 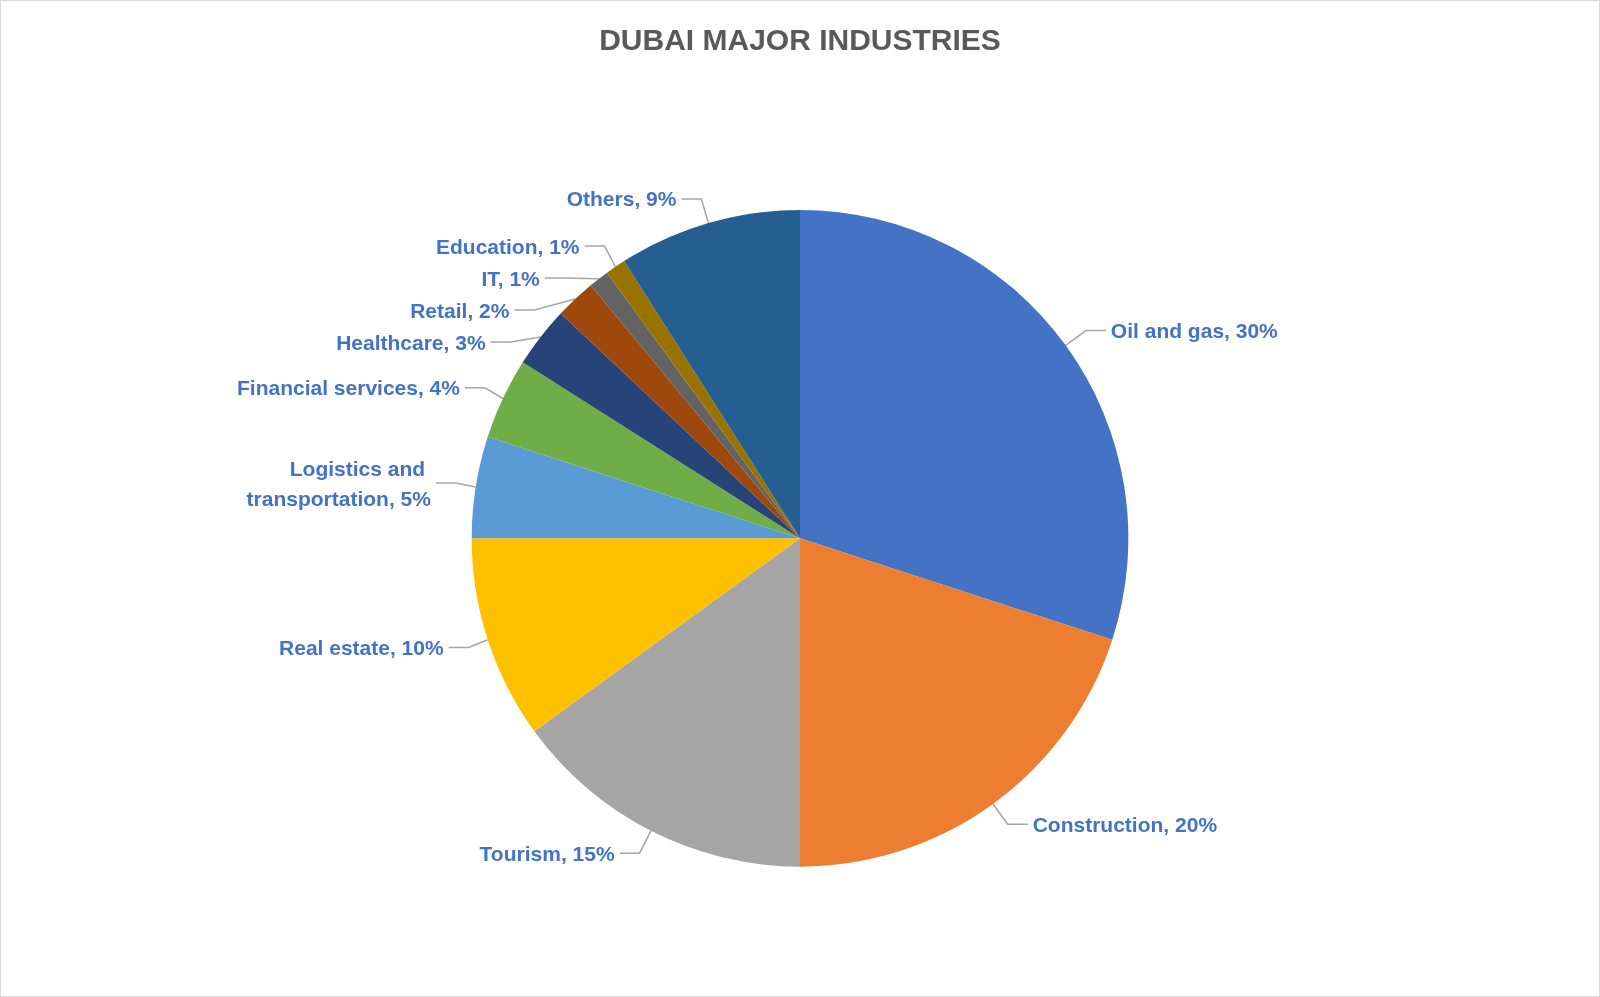 I want to click on slice-label: IT, 1%, so click(x=511, y=278).